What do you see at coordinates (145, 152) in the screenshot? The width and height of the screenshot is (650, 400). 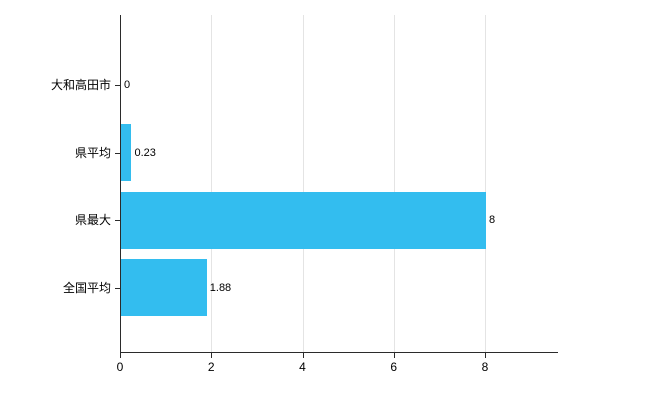 I see `value-label: 0.23` at bounding box center [145, 152].